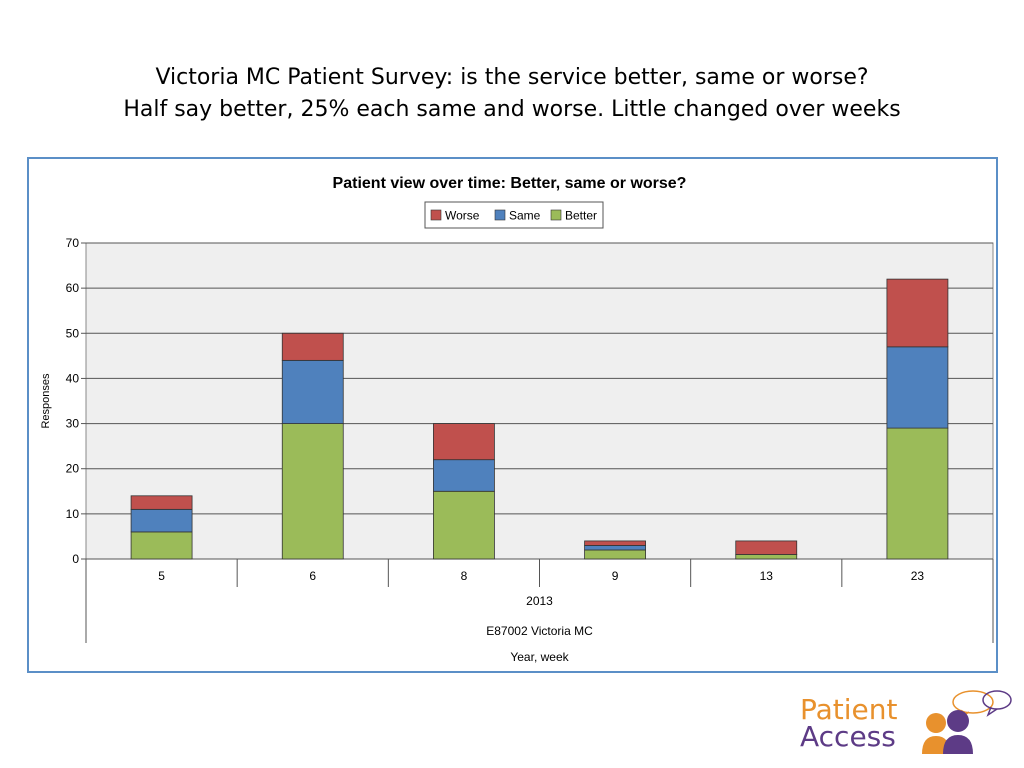 This screenshot has width=1024, height=768. Describe the element at coordinates (73, 514) in the screenshot. I see `y-tick-label-10: 10` at that location.